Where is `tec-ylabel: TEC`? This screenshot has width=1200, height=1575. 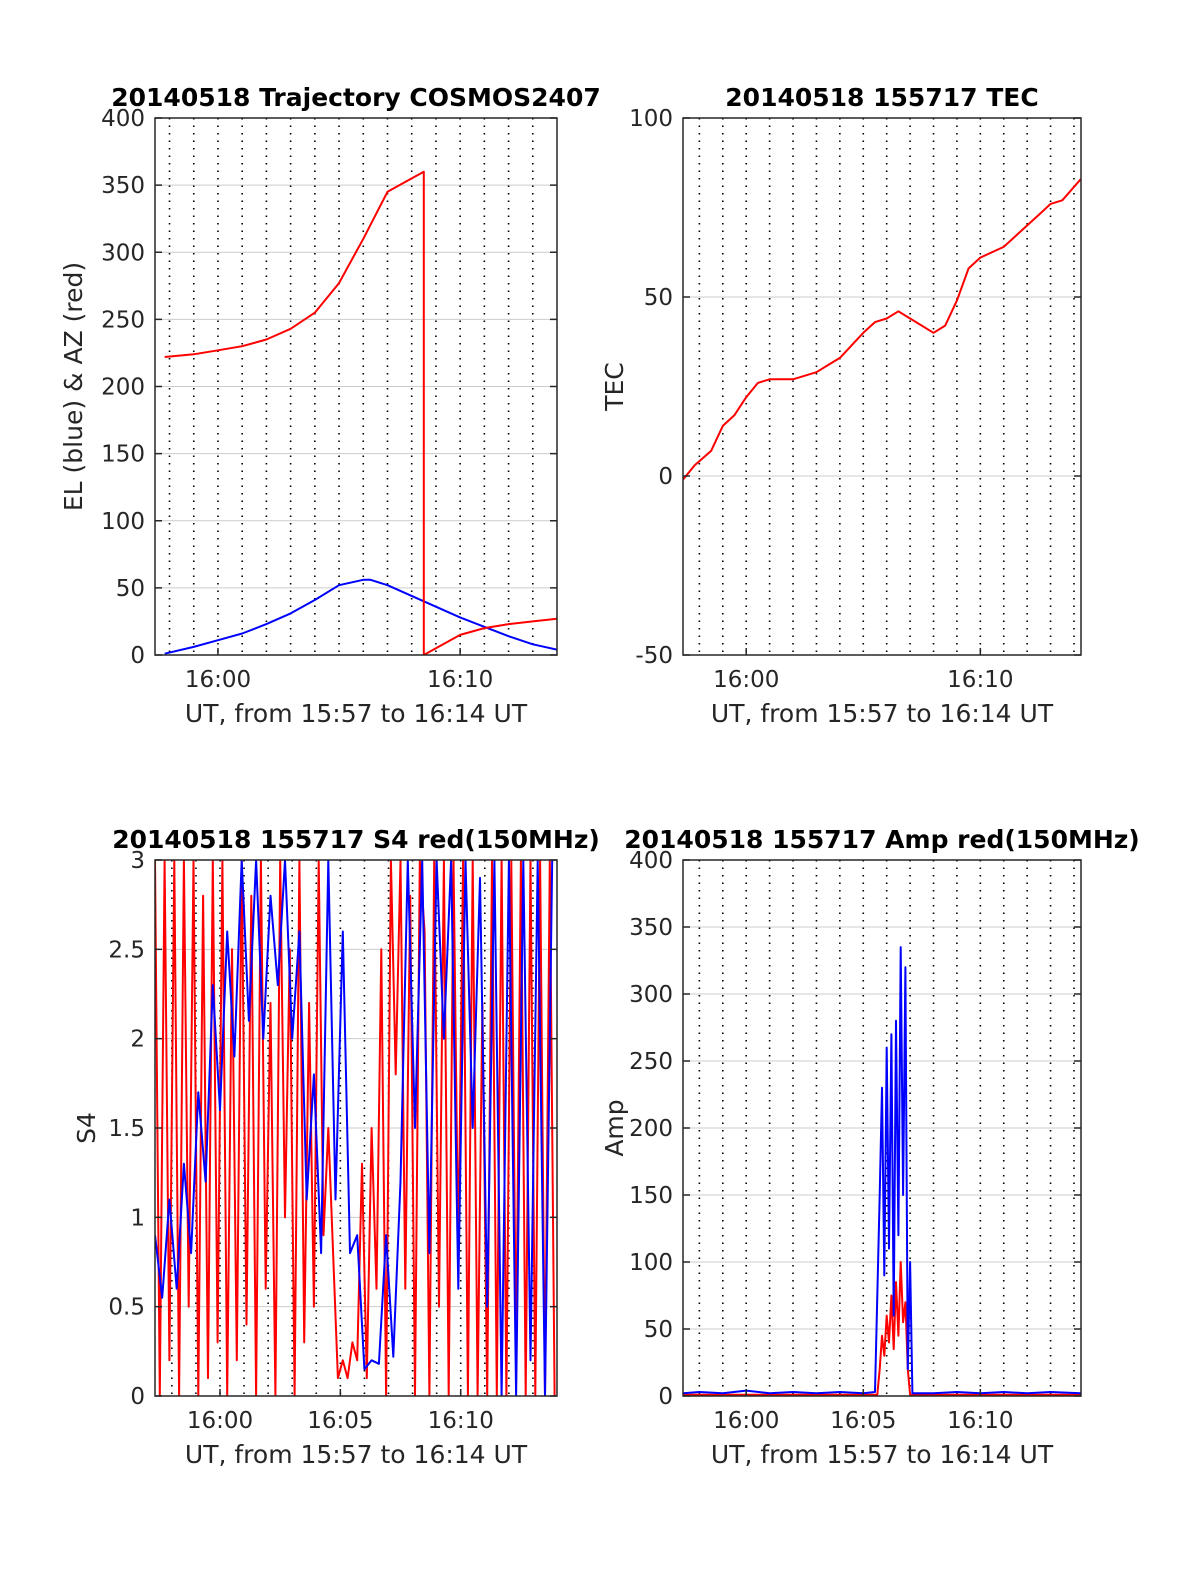 tec-ylabel: TEC is located at coordinates (614, 387).